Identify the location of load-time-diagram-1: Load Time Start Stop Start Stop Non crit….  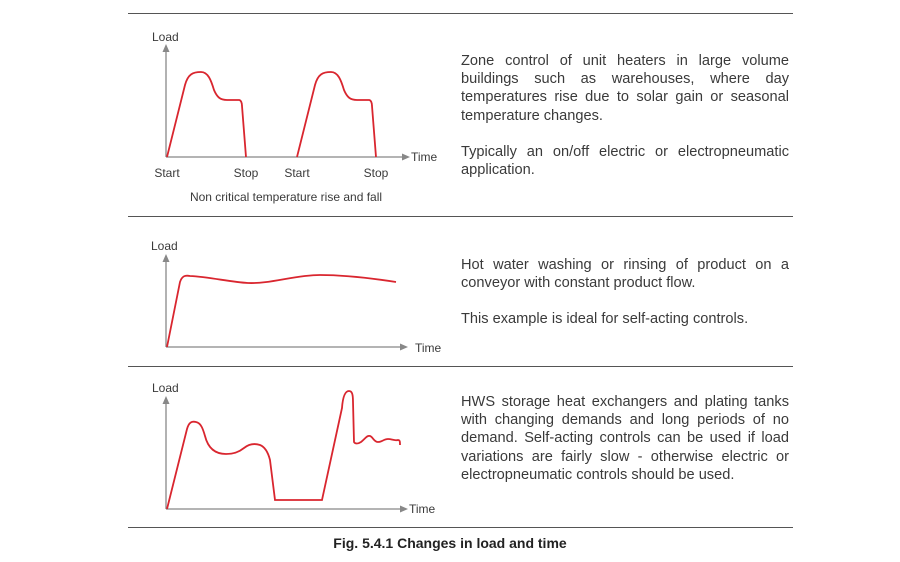
(290, 117).